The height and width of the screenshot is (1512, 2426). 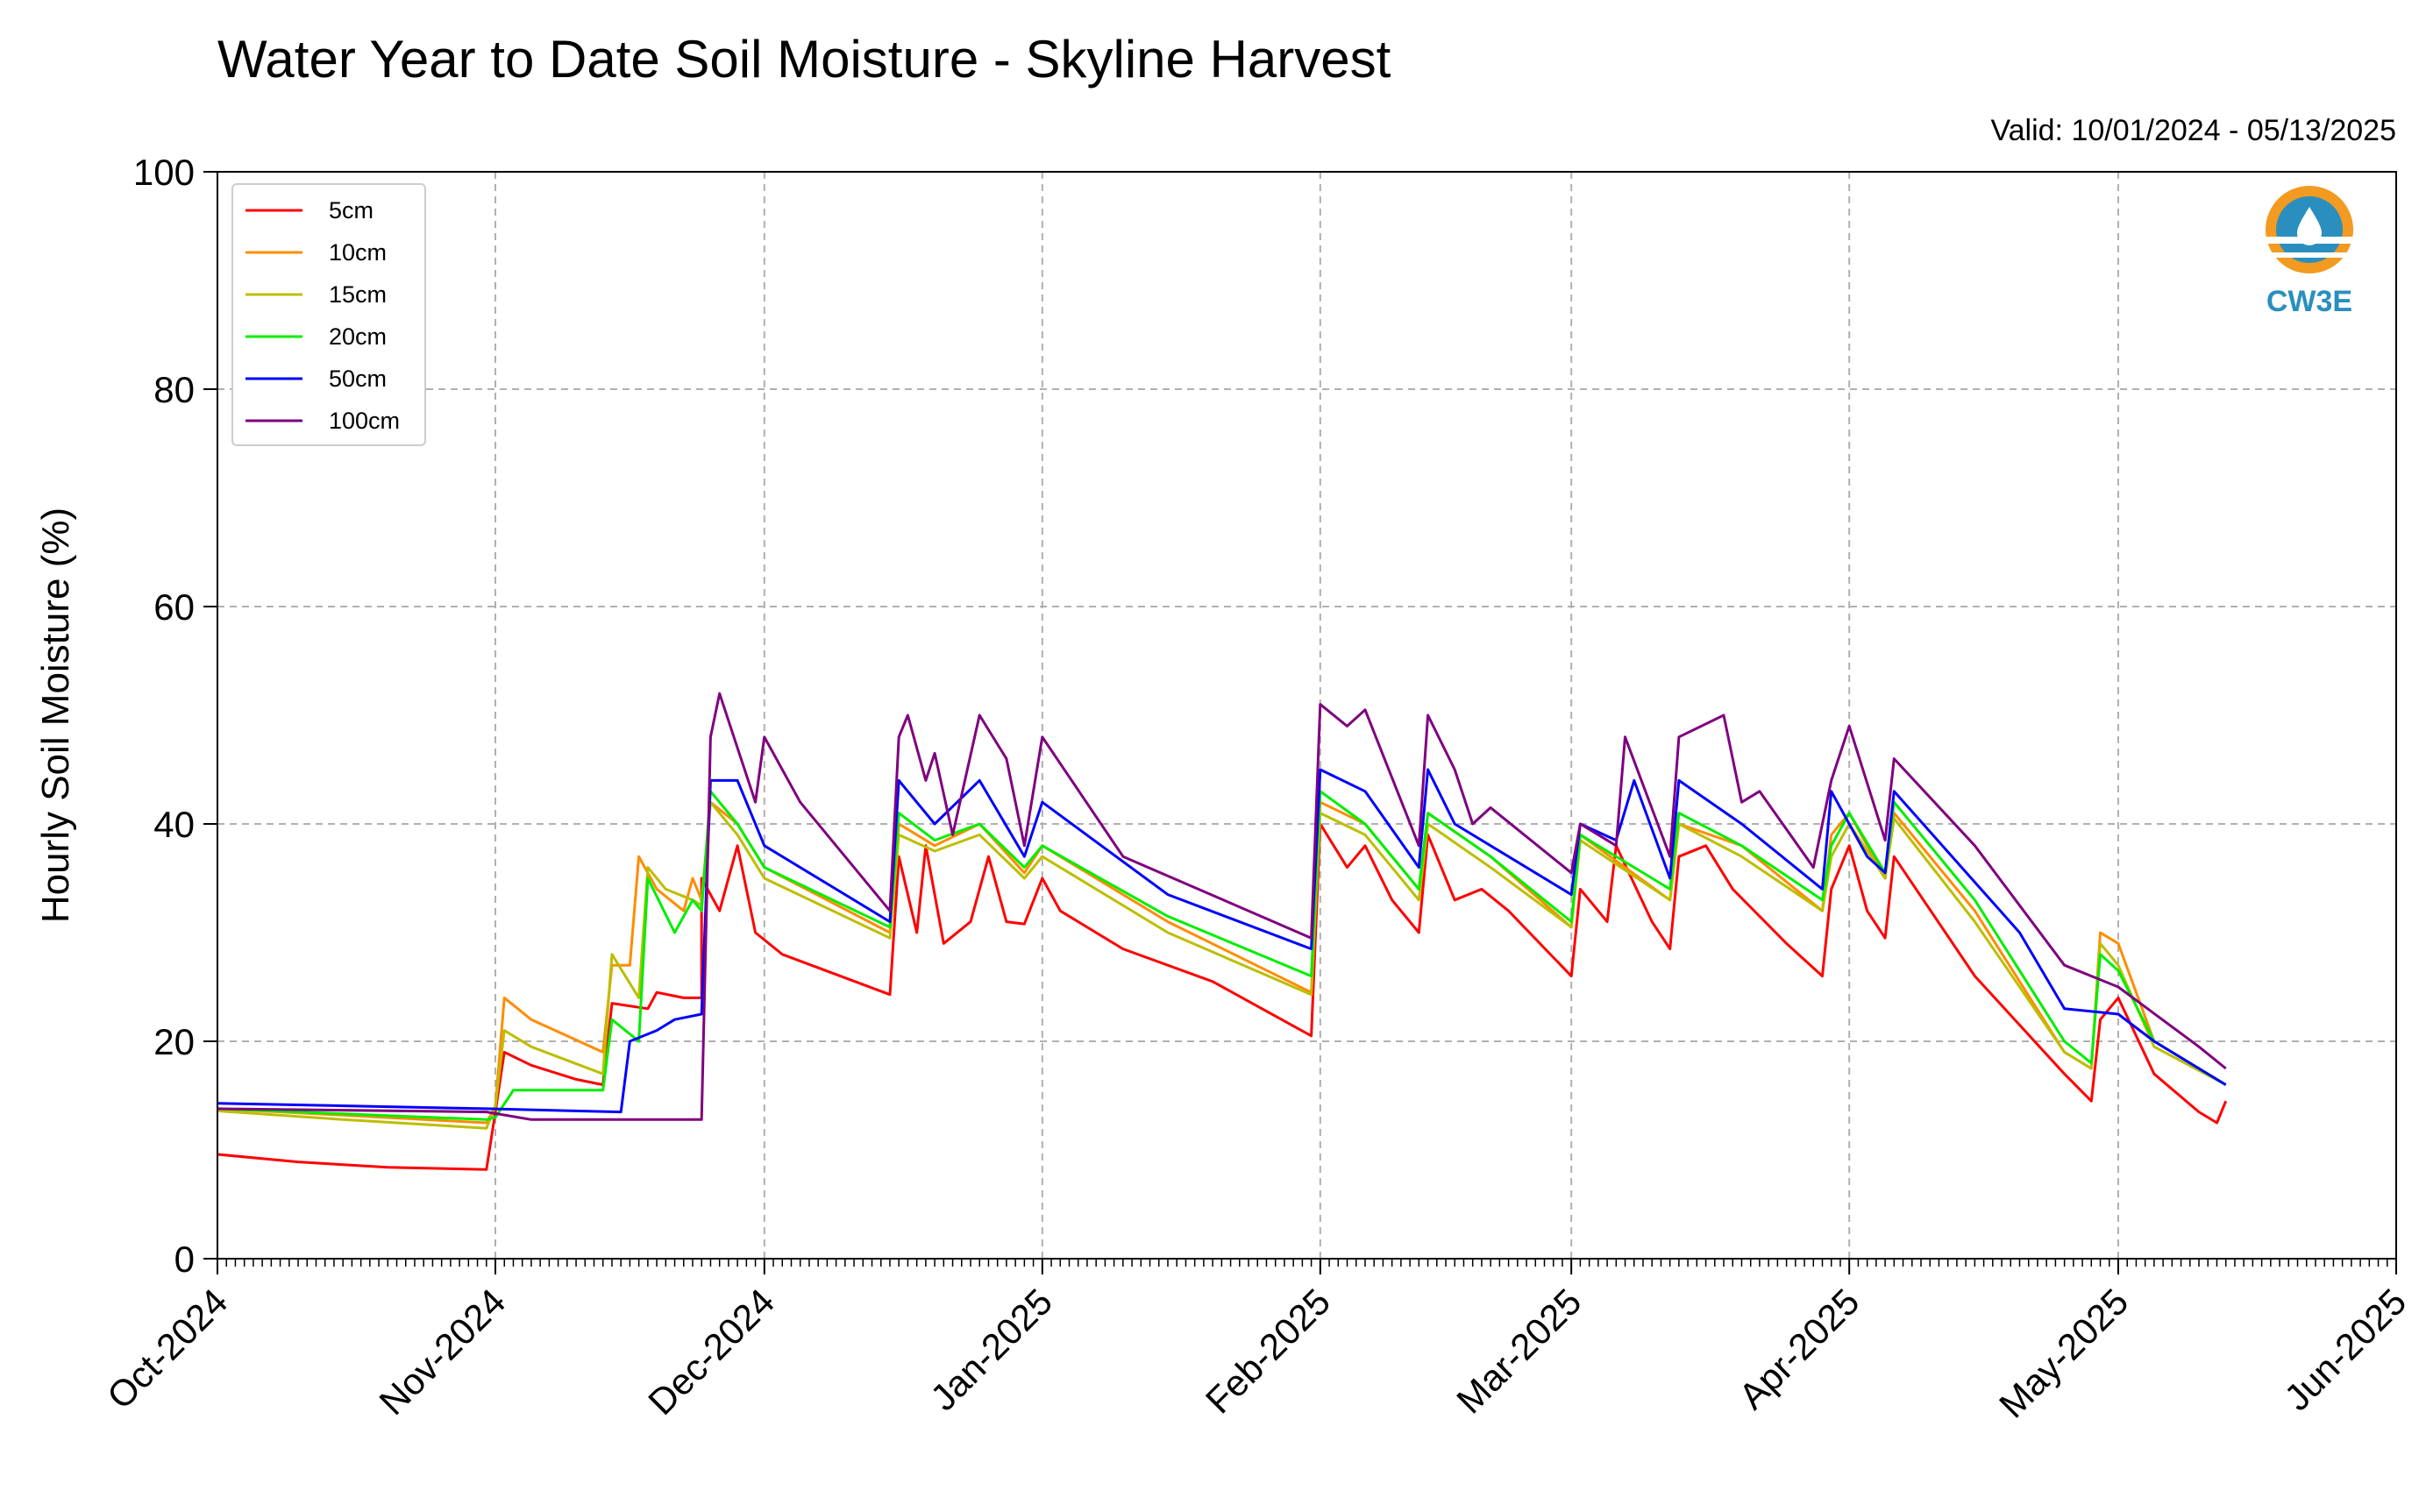 What do you see at coordinates (174, 1041) in the screenshot?
I see `y-tick-label: 20` at bounding box center [174, 1041].